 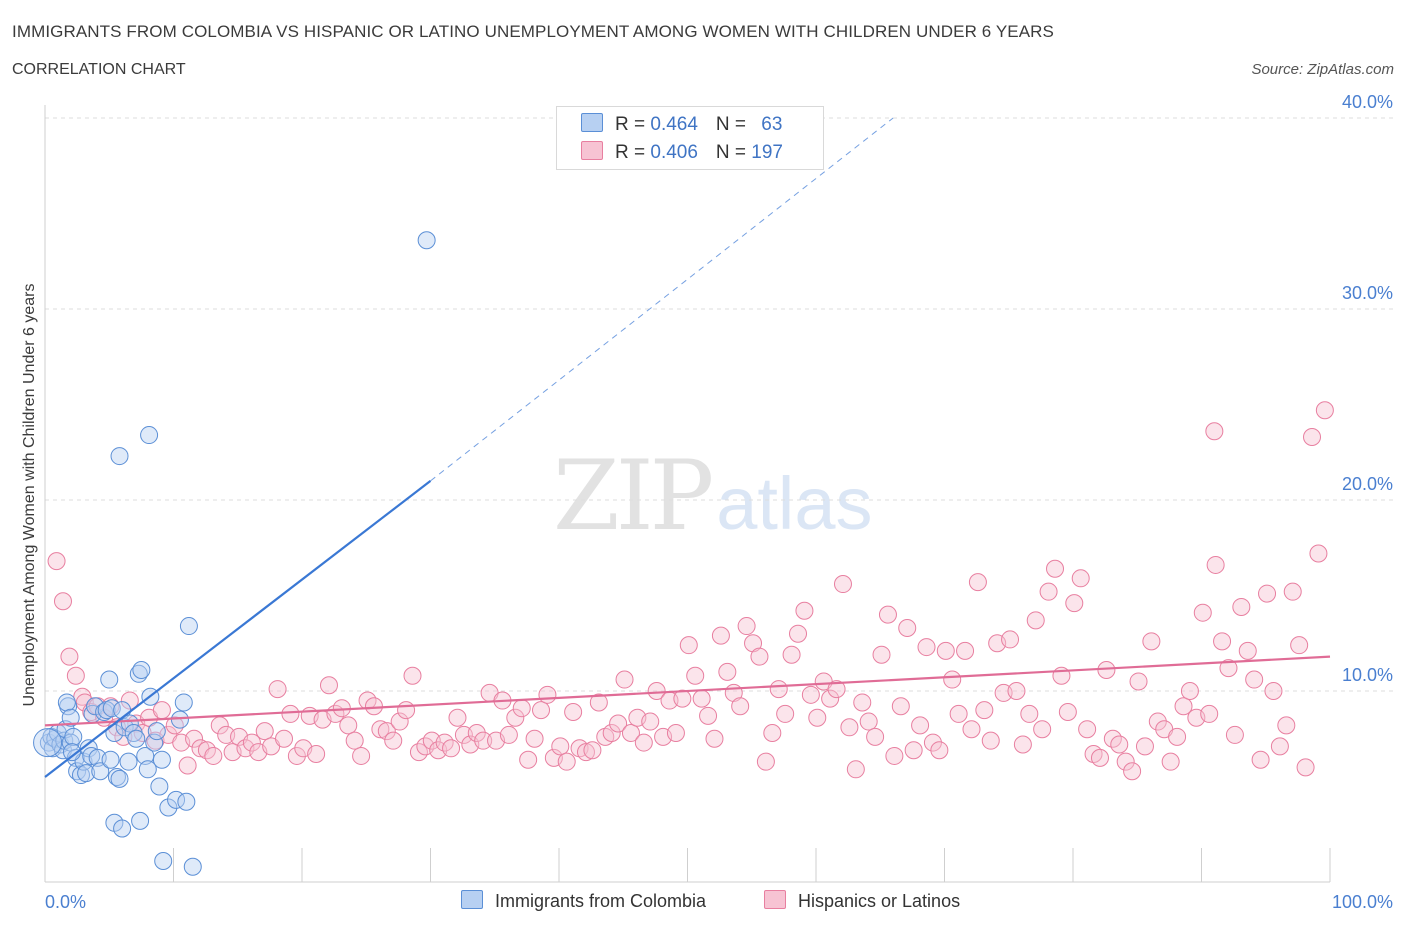 What do you see at coordinates (674, 124) in the screenshot?
I see `legend-r-value: 0.464` at bounding box center [674, 124].